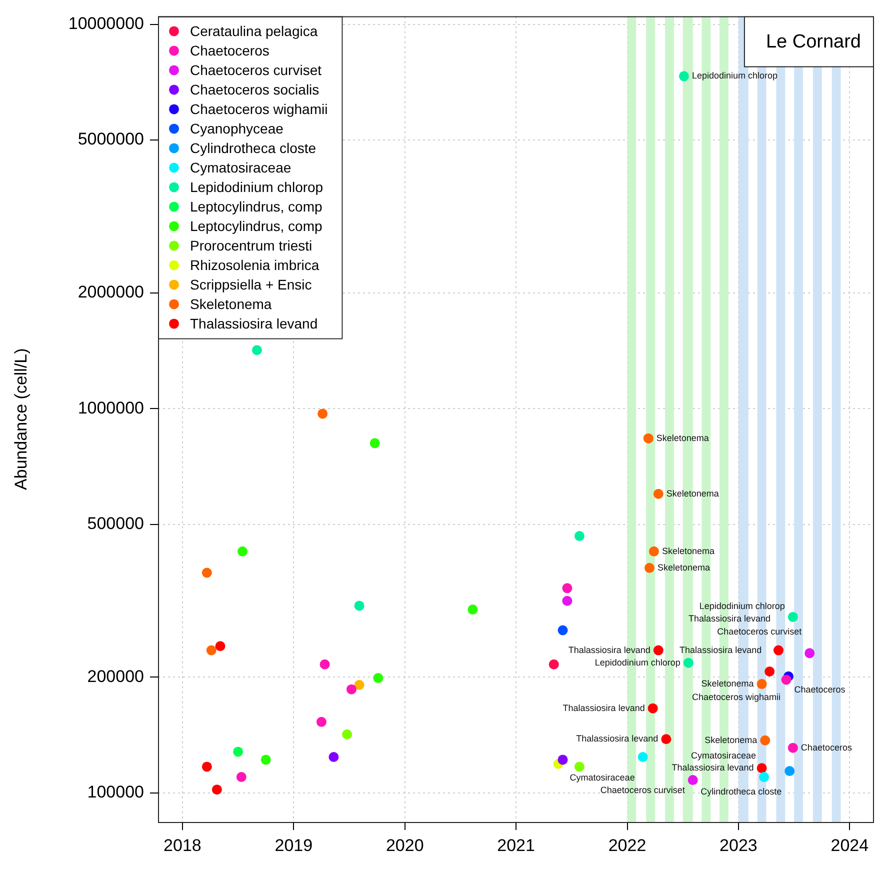 The width and height of the screenshot is (882, 873). What do you see at coordinates (723, 755) in the screenshot?
I see `data-label: Cymatosiraceae` at bounding box center [723, 755].